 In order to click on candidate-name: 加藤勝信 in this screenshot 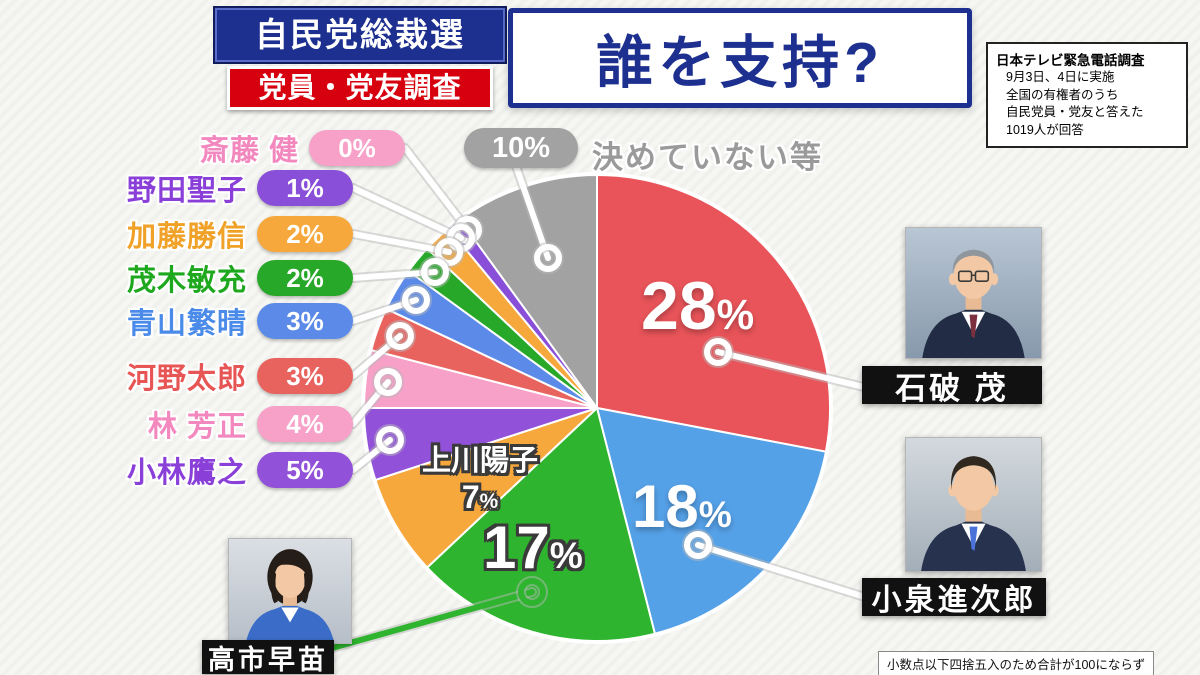, I will do `click(186, 237)`.